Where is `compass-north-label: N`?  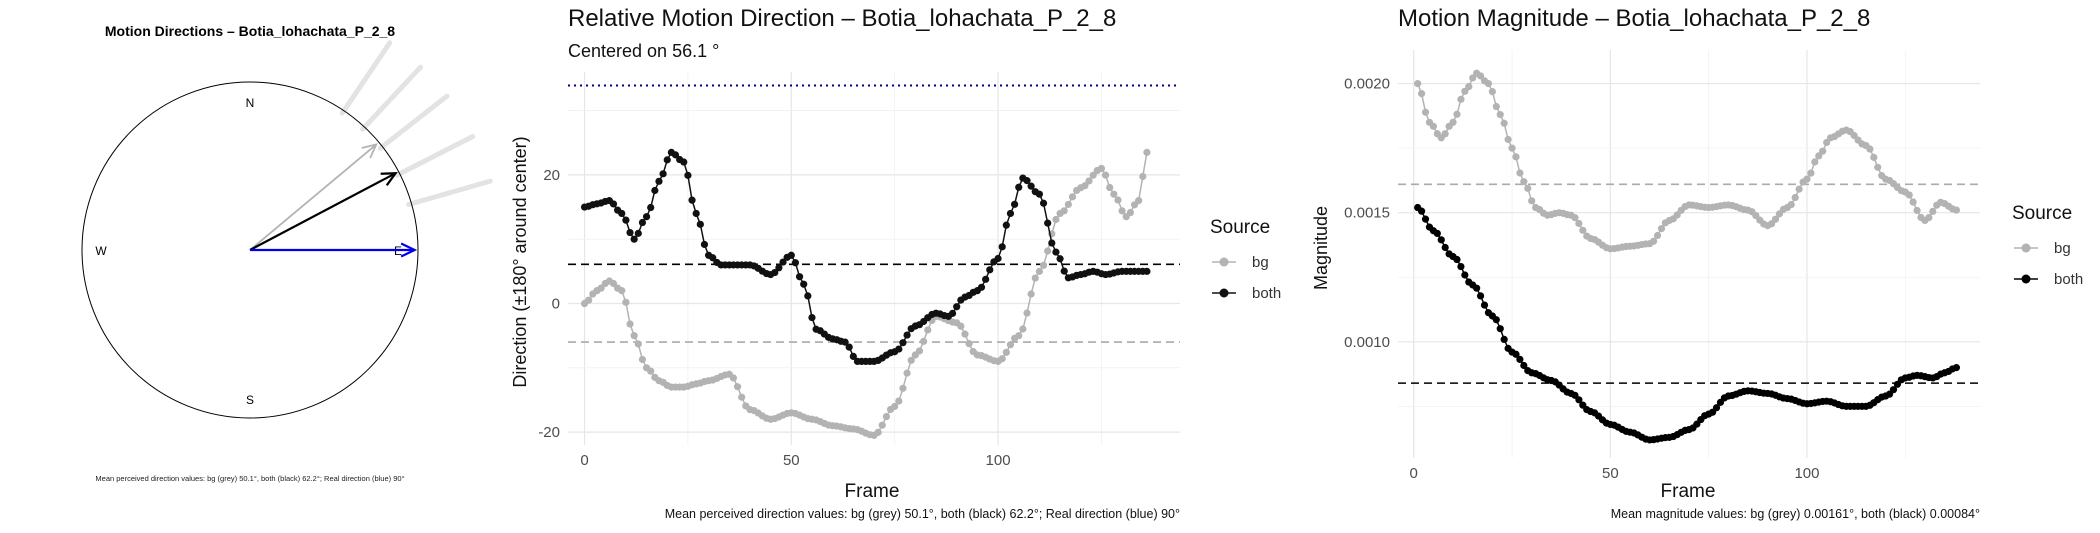
compass-north-label: N is located at coordinates (250, 103).